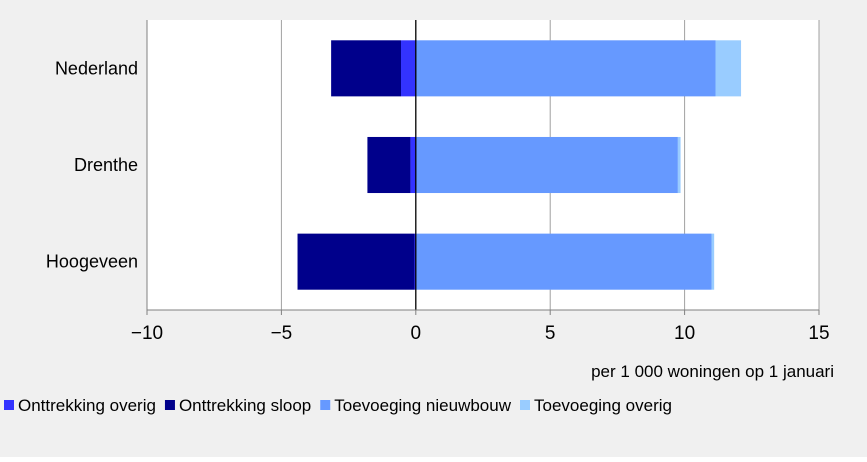 This screenshot has height=462, width=867. Describe the element at coordinates (106, 165) in the screenshot. I see `category-label-drenthe: Drenthe` at that location.